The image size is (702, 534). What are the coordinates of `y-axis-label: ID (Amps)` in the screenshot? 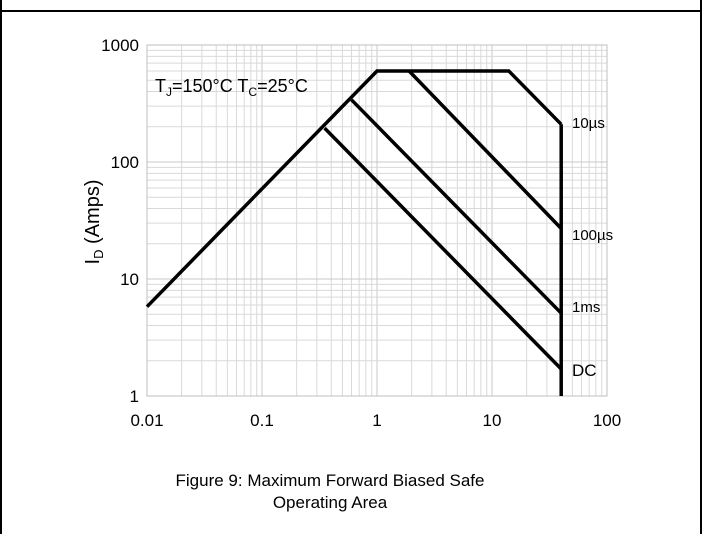 It's located at (94, 222).